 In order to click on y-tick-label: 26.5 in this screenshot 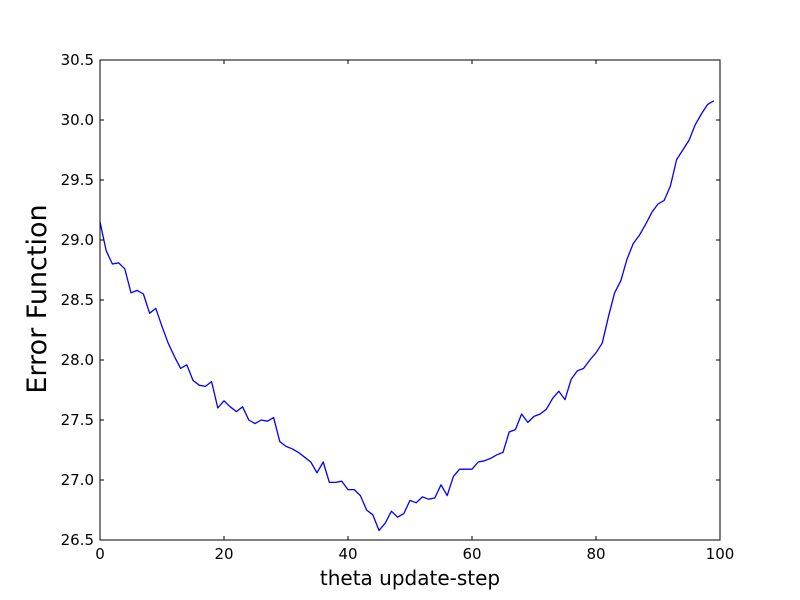, I will do `click(77, 540)`.